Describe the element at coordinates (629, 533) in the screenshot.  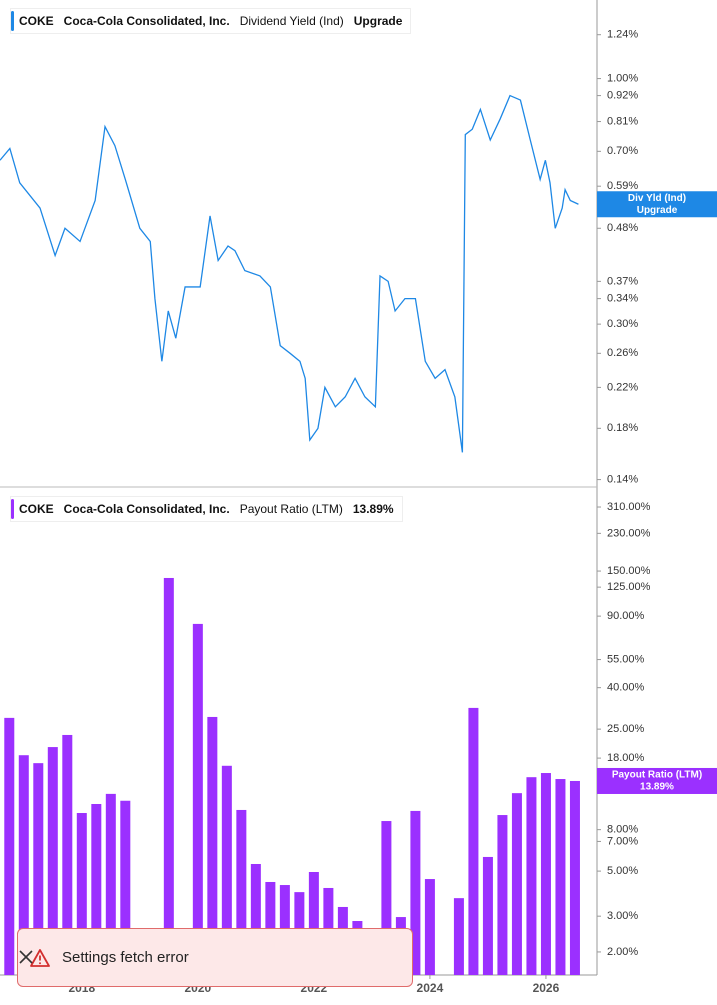
I see `y-tick-label: 230.00%` at that location.